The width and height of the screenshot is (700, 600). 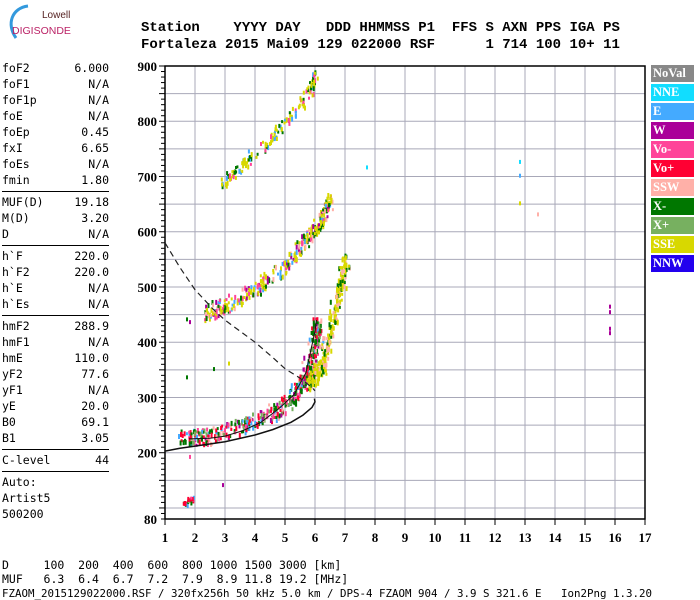 I want to click on param-label: foF1p, so click(x=19, y=100).